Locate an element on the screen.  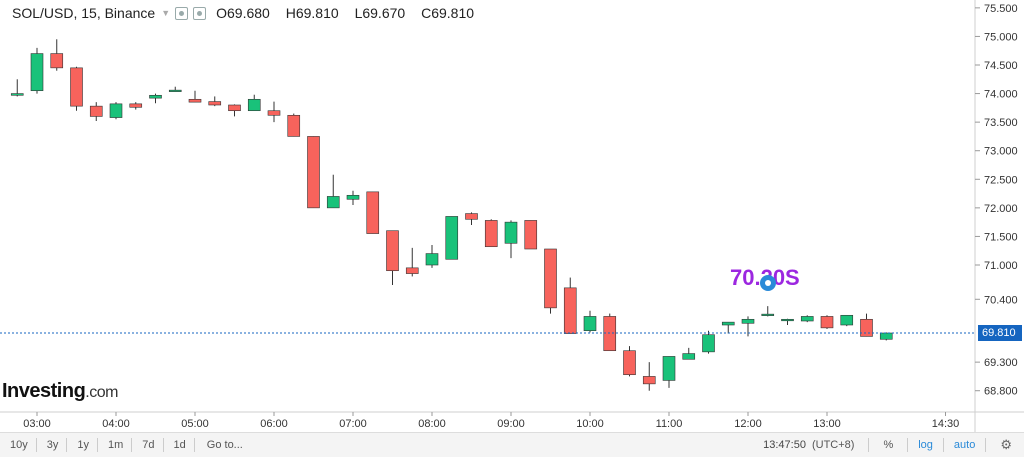
range-1y: 1y is located at coordinates (83, 445).